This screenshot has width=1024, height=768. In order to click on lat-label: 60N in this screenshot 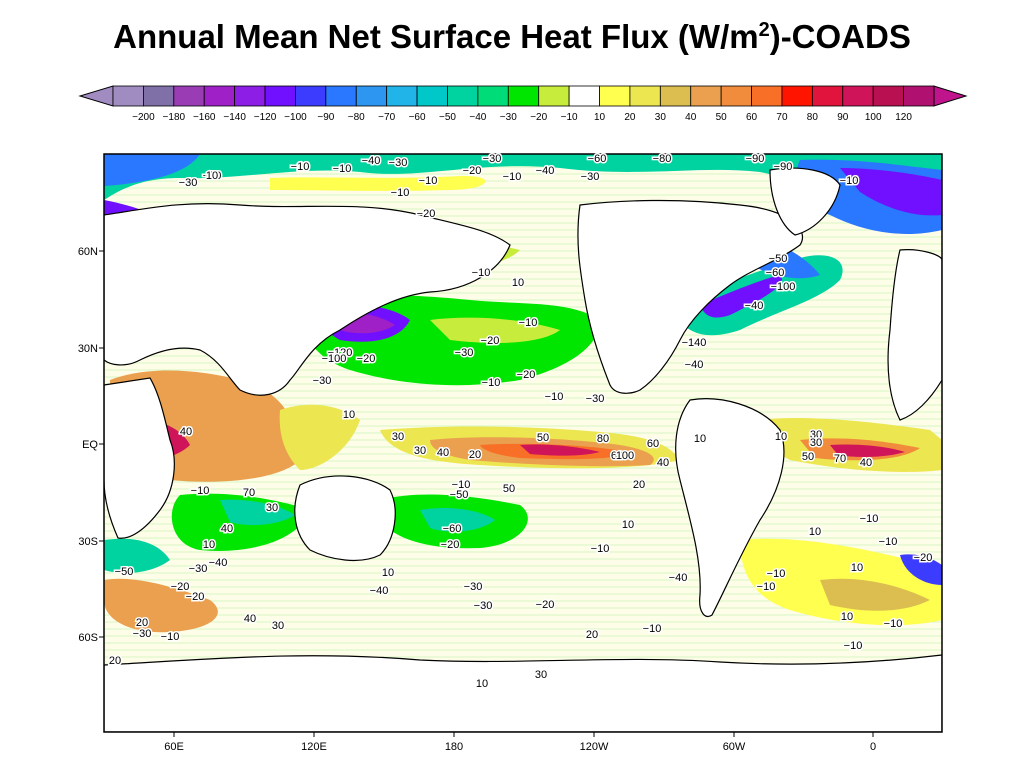, I will do `click(88, 252)`.